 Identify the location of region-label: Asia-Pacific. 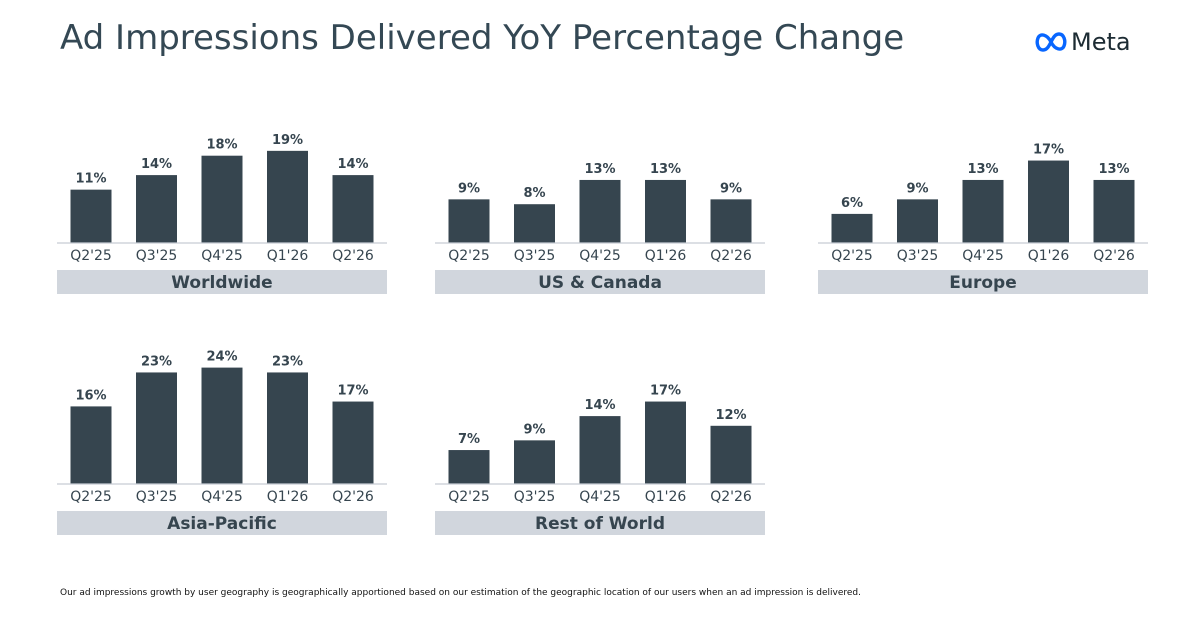
(222, 524).